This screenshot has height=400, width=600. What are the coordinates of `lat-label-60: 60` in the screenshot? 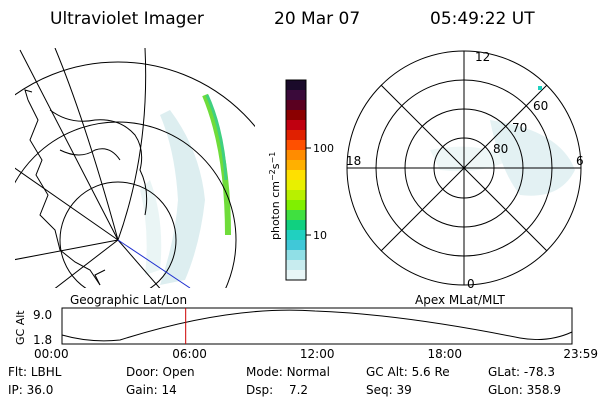 It's located at (540, 106).